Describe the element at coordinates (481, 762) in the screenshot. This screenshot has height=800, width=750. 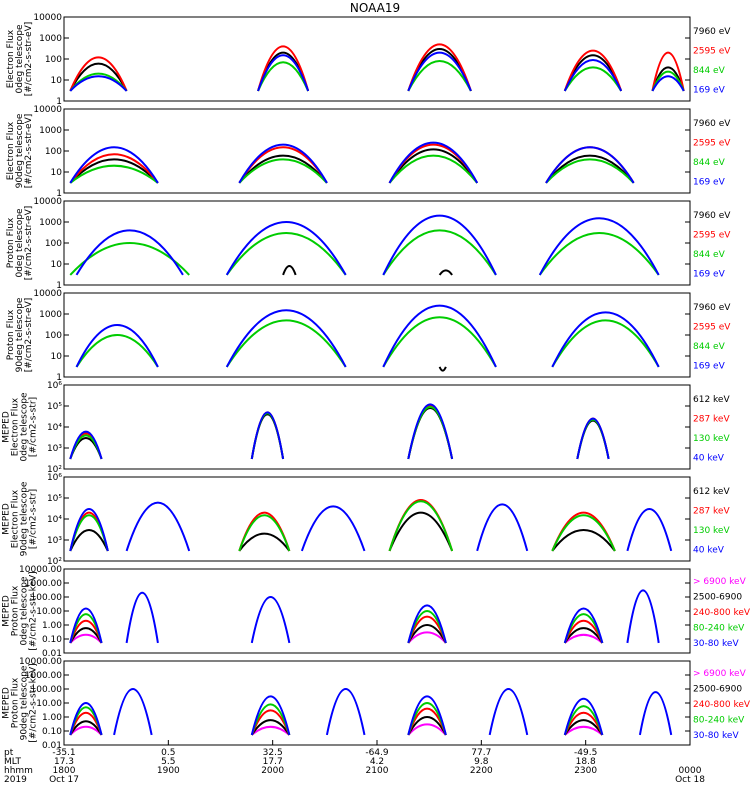
I see `x-tick-label: 9.8` at that location.